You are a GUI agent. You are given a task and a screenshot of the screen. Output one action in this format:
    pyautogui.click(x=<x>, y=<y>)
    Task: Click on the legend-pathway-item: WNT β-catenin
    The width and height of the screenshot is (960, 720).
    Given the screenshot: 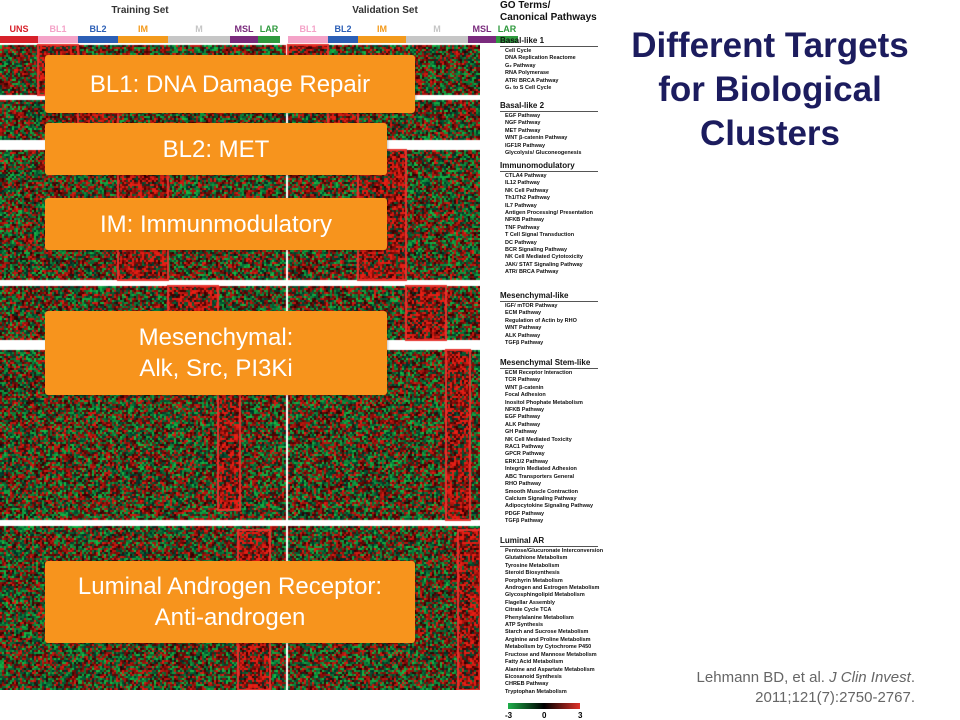 What is the action you would take?
    pyautogui.click(x=524, y=387)
    